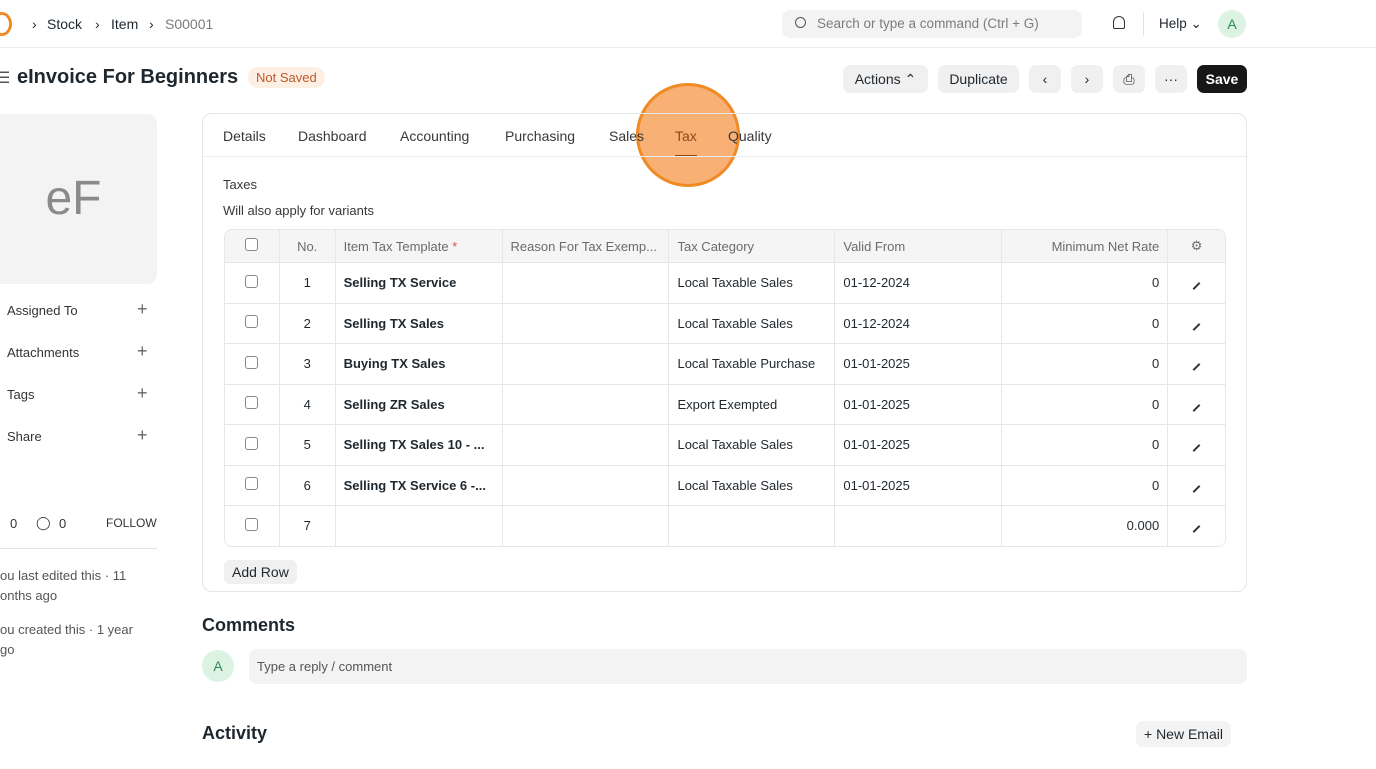  I want to click on sidebar-toggle-icon: ☰, so click(5, 78).